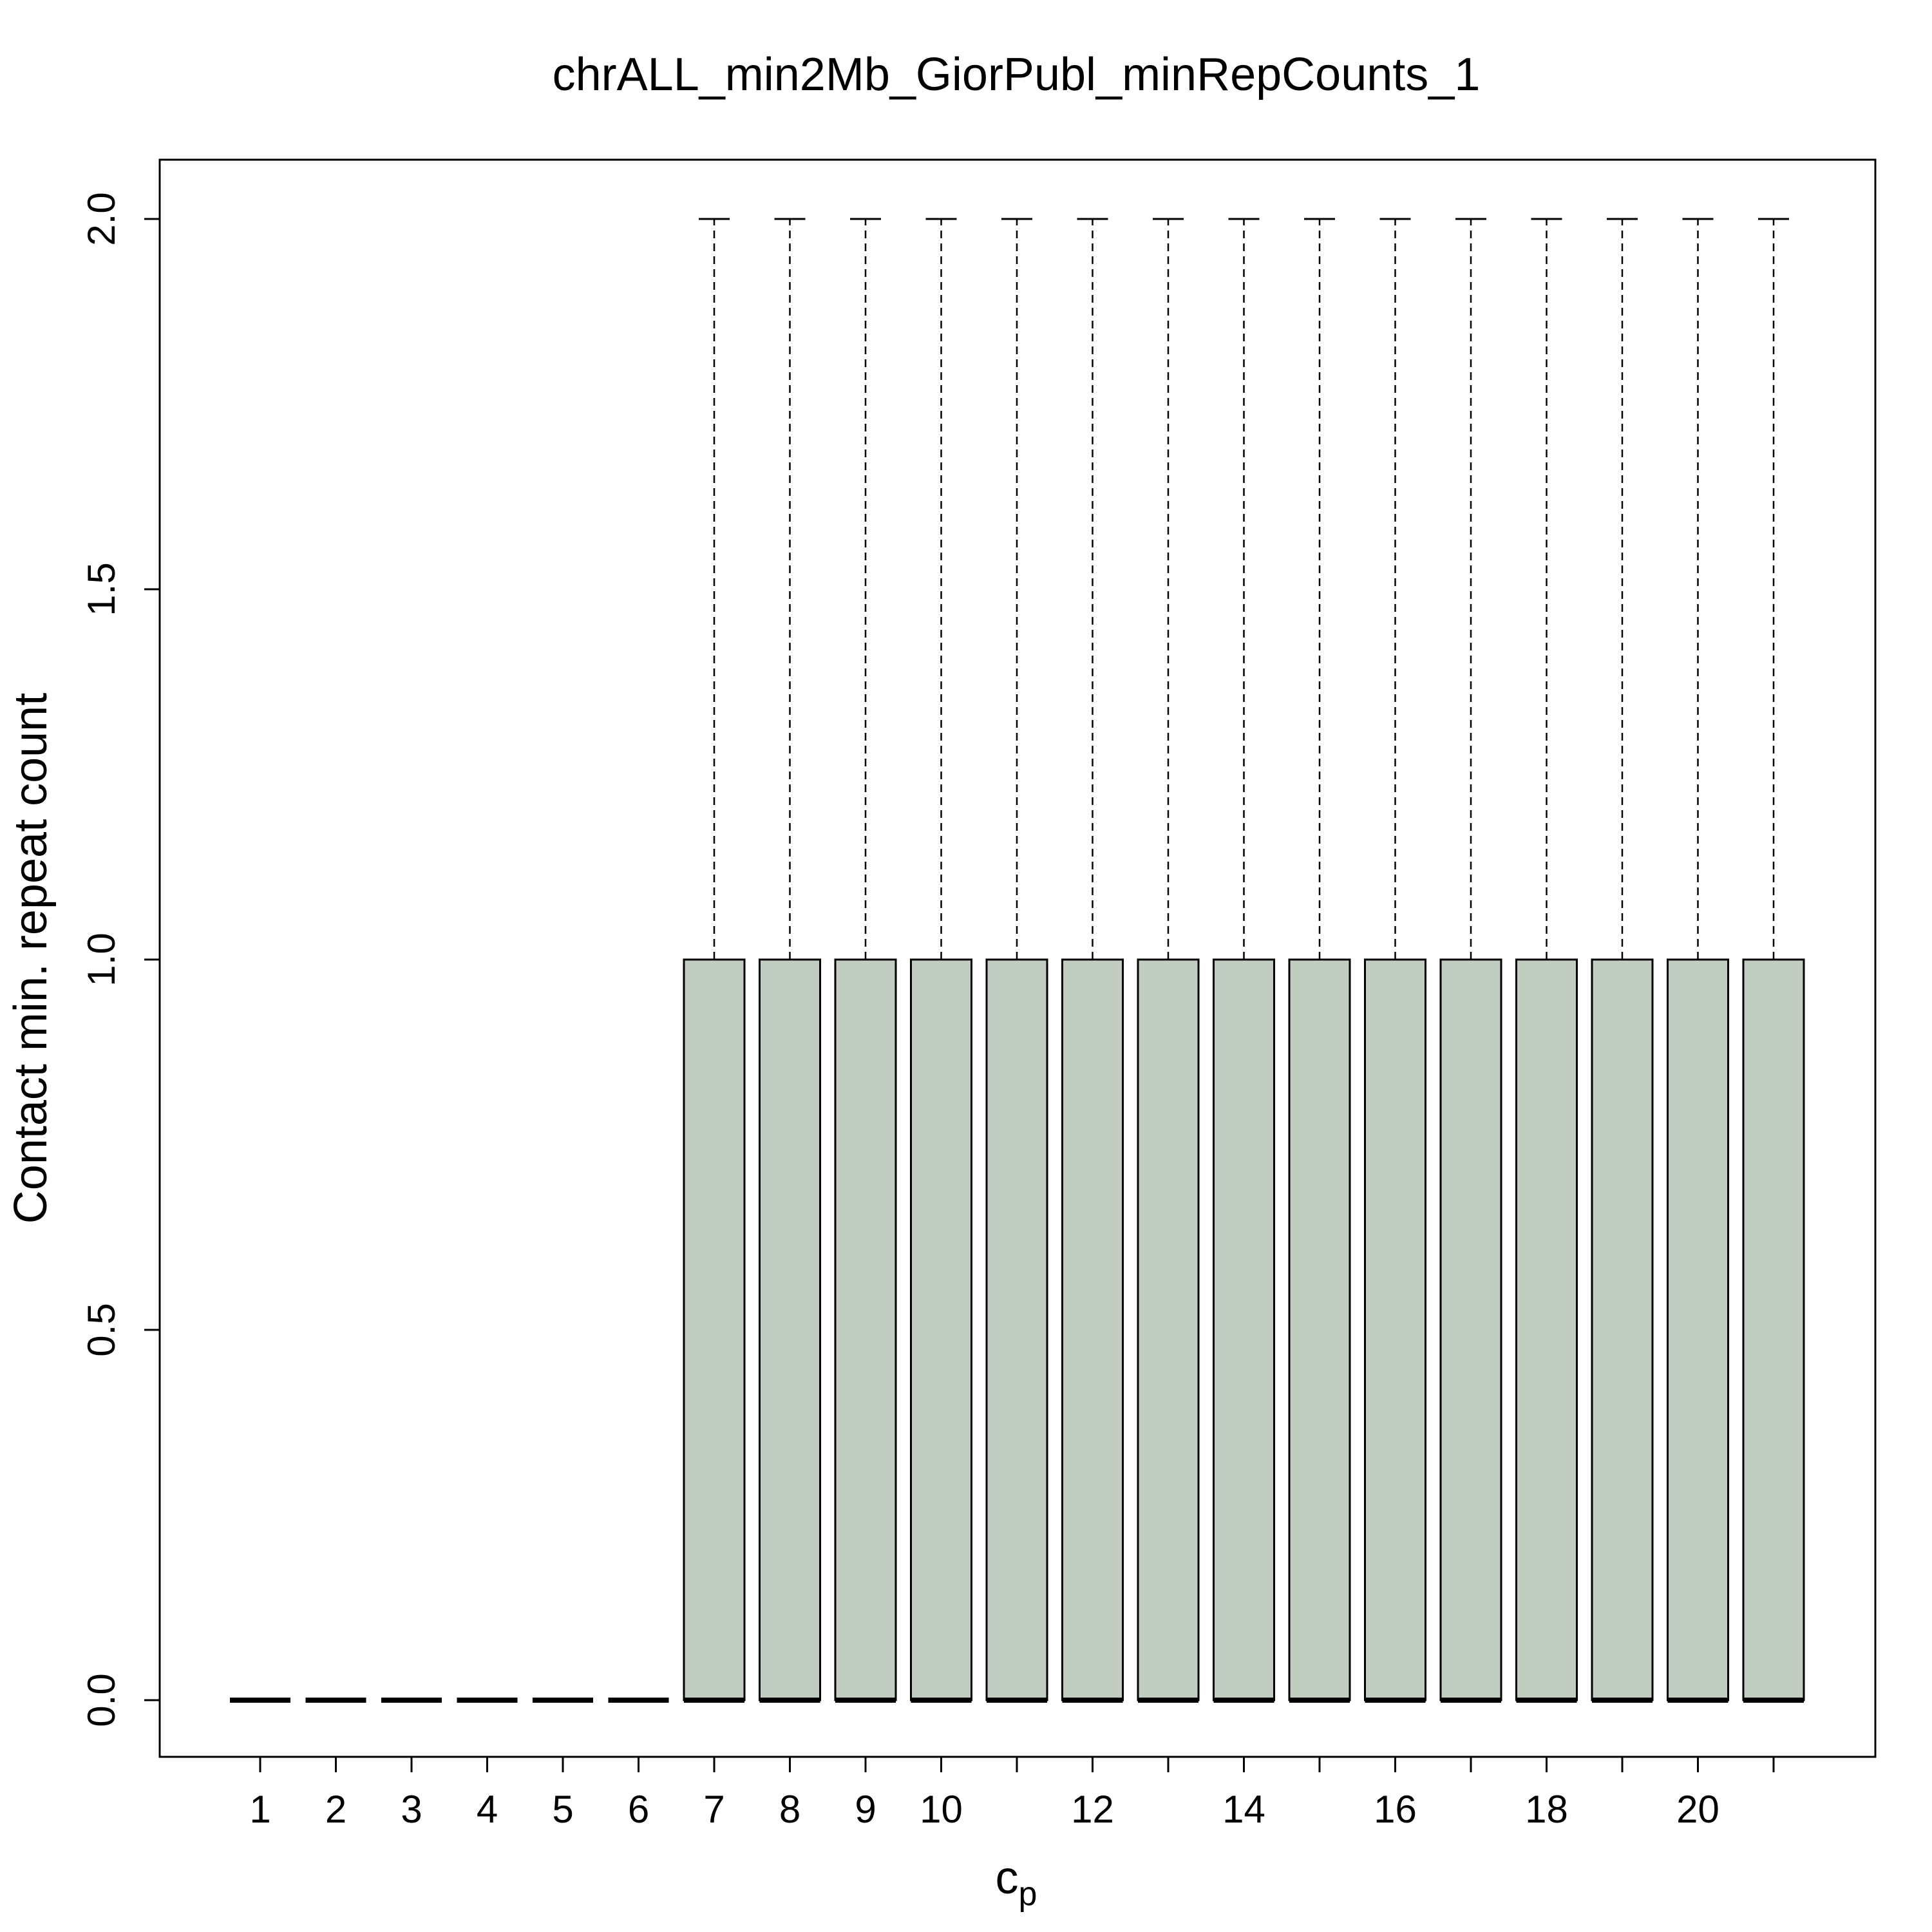  What do you see at coordinates (1092, 1810) in the screenshot?
I see `x-tick-label: 12` at bounding box center [1092, 1810].